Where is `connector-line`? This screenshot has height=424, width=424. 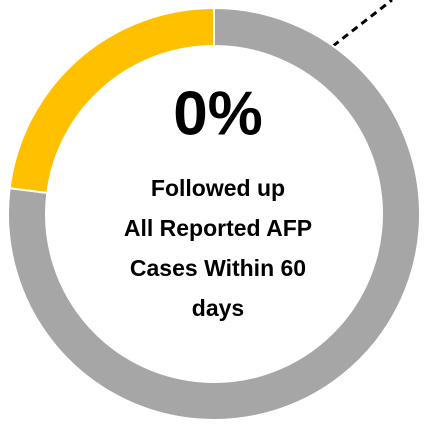
connector-line is located at coordinates (362, 24).